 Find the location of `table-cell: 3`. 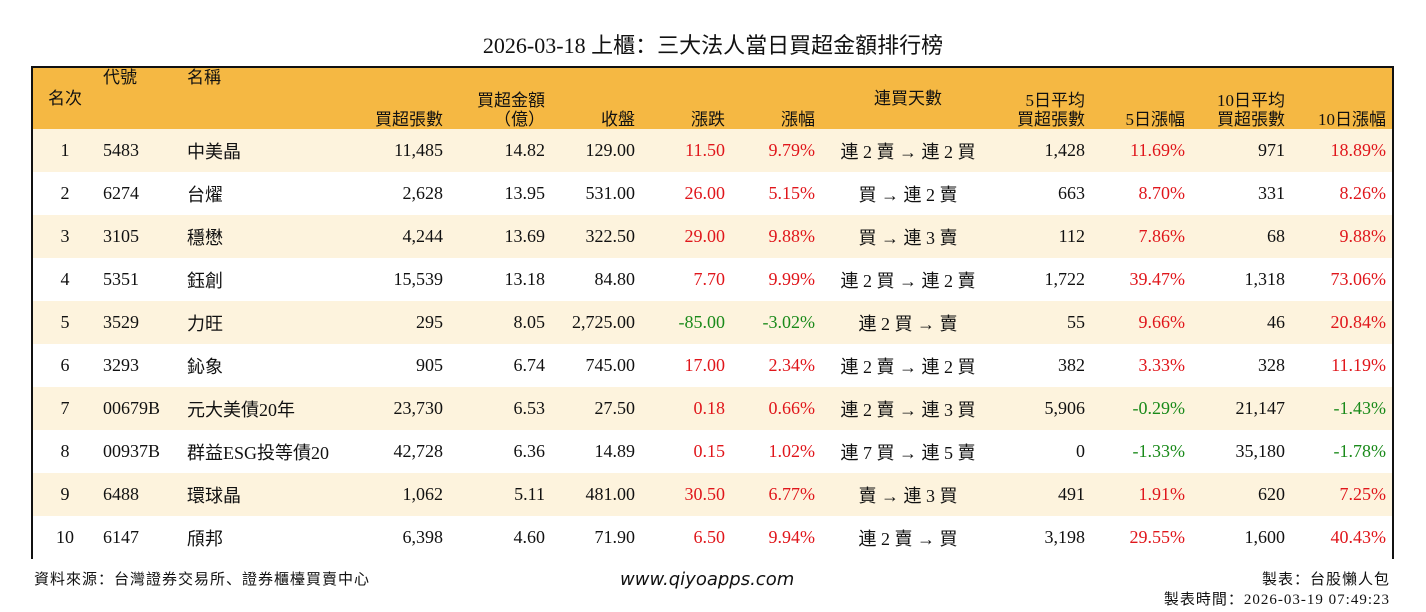

table-cell: 3 is located at coordinates (65, 236).